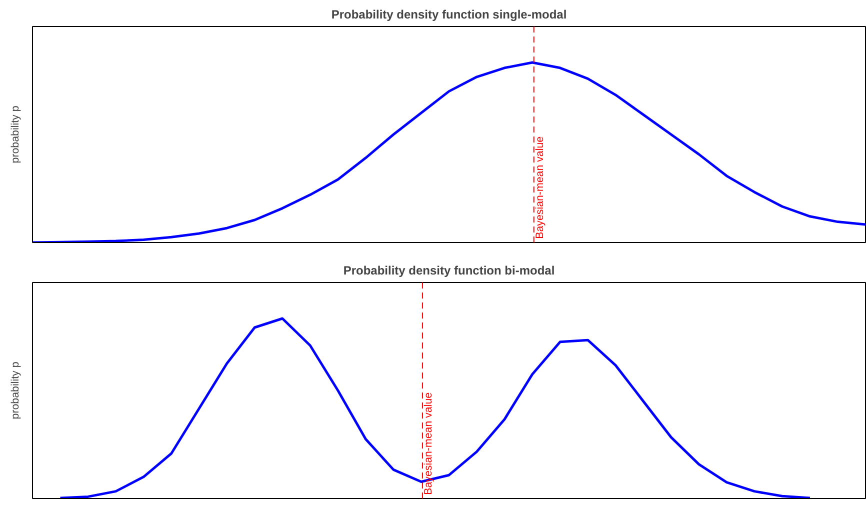 This screenshot has height=512, width=866. Describe the element at coordinates (449, 271) in the screenshot. I see `chart-title: Probability density function bi-modal` at that location.